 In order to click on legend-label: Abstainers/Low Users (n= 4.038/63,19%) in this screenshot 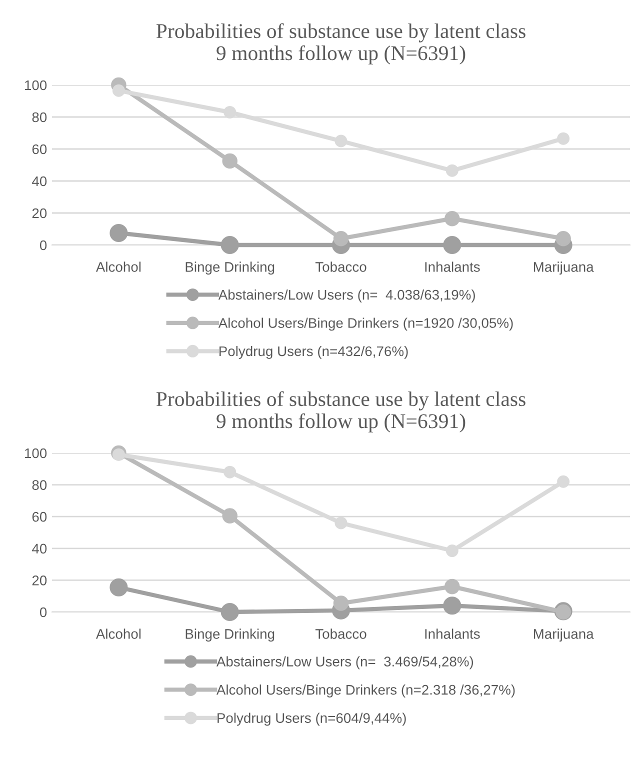, I will do `click(346, 296)`.